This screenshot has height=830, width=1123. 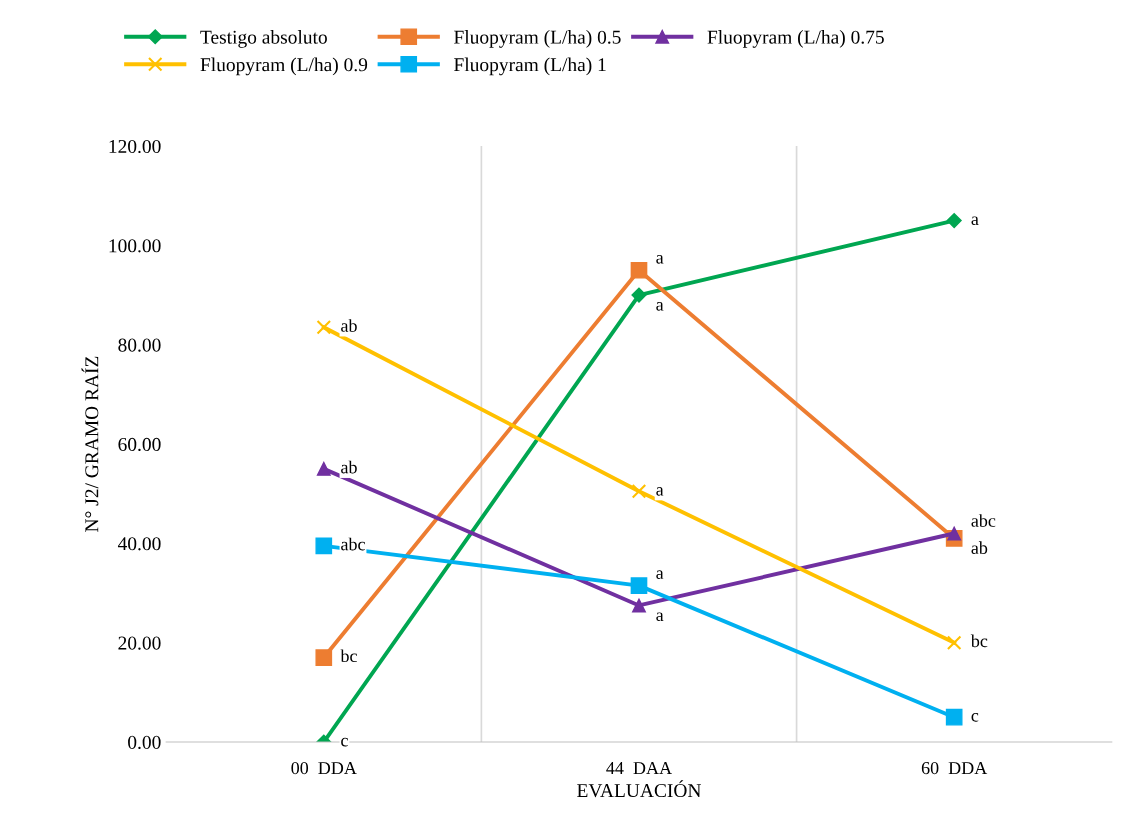 What do you see at coordinates (284, 66) in the screenshot?
I see `legend-label: Fluopyram (L/ha) 0.9` at bounding box center [284, 66].